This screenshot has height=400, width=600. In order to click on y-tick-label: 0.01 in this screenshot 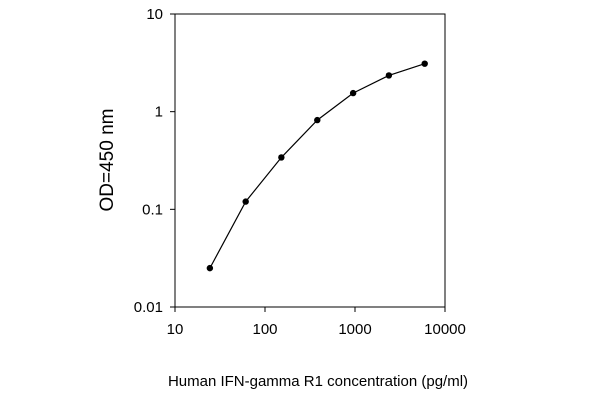, I will do `click(148, 307)`.